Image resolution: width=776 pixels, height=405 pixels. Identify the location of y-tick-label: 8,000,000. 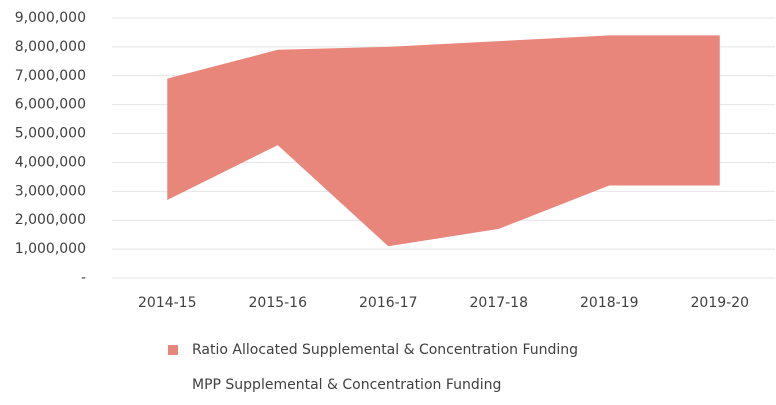
(50, 47).